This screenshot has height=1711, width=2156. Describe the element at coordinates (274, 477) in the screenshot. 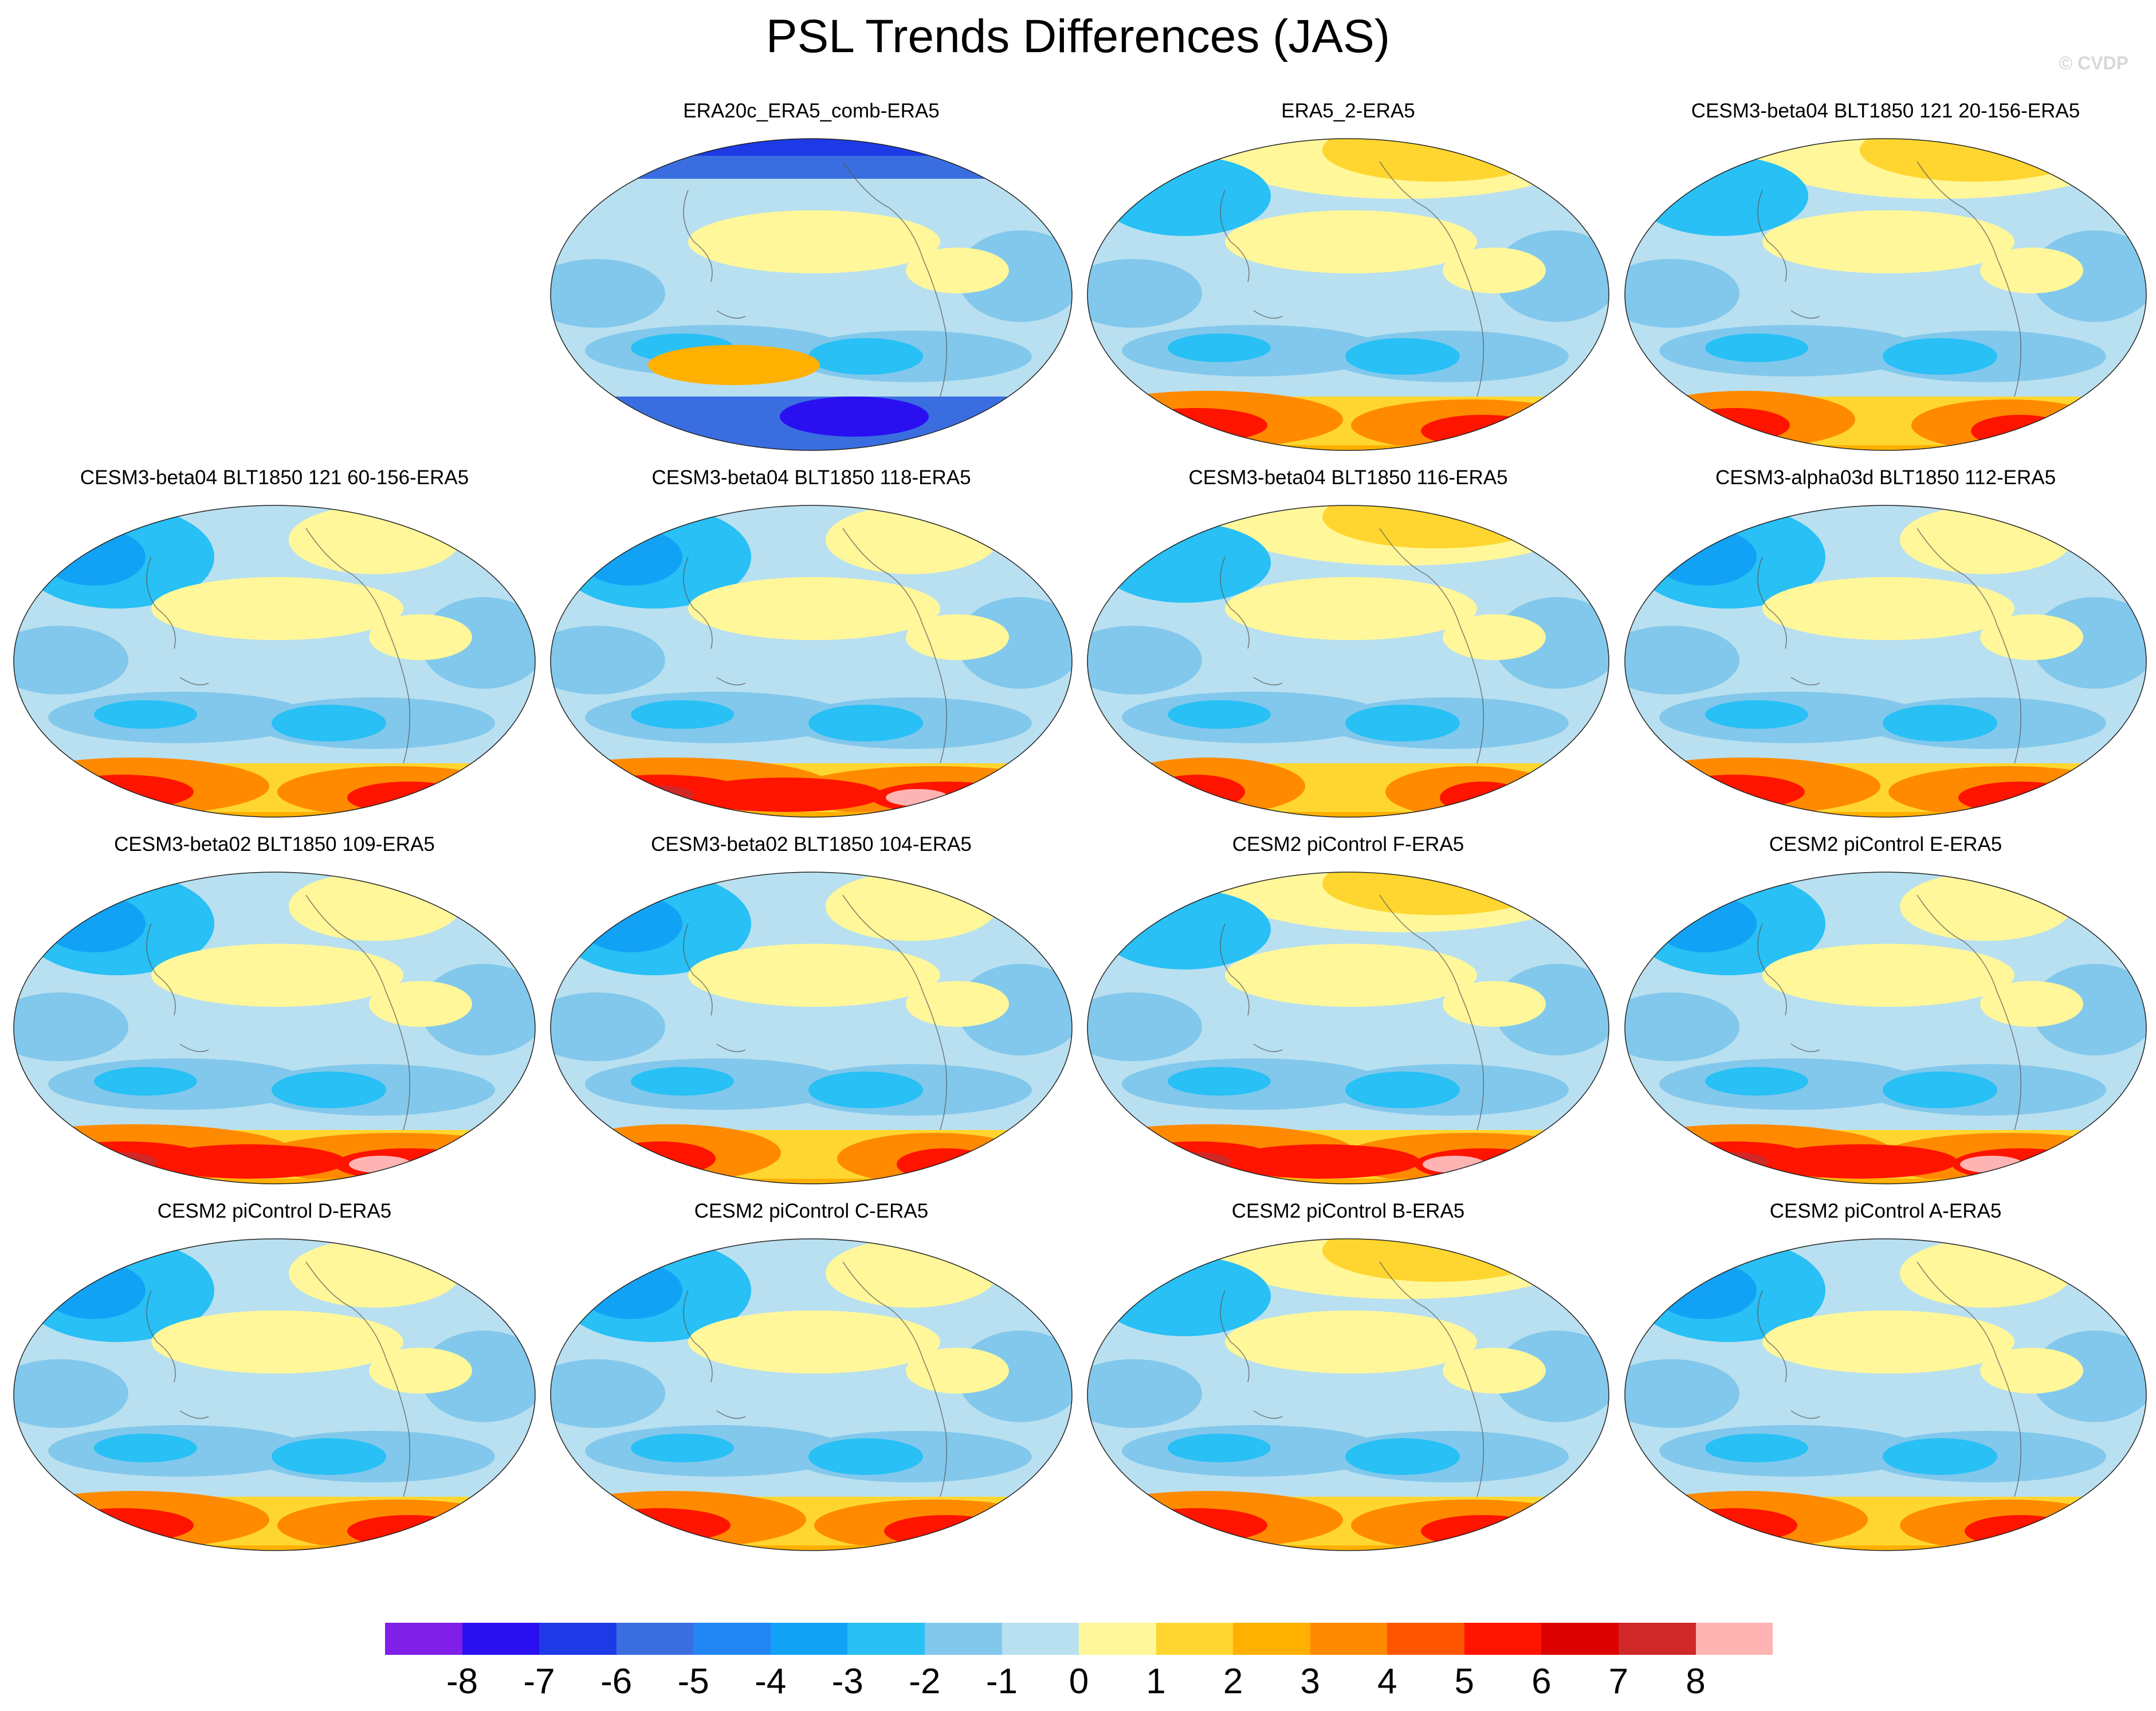

I see `panel-title: CESM3-beta04 BLT1850 121 60-156-ERA5` at that location.